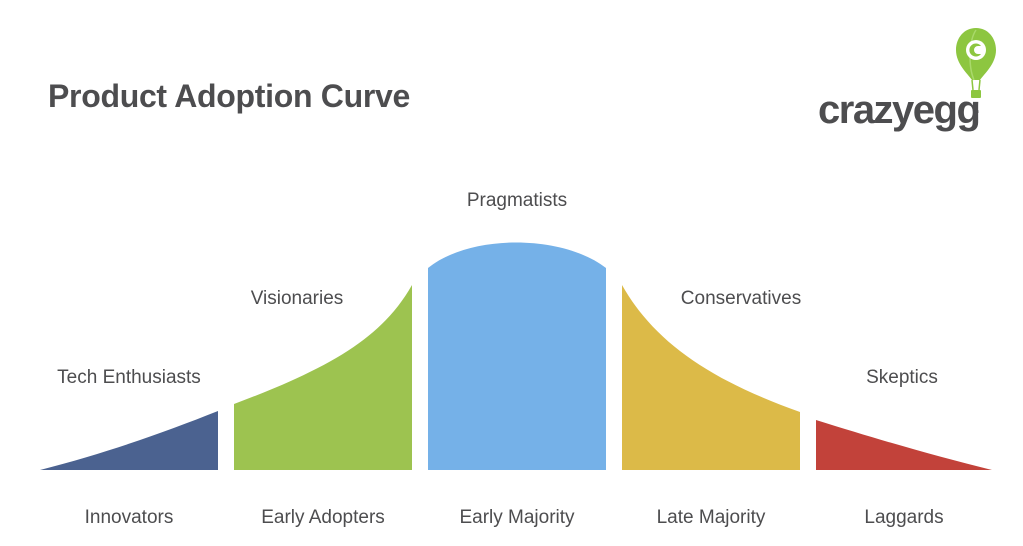 This screenshot has height=546, width=1023. Describe the element at coordinates (909, 81) in the screenshot. I see `crazyegg-logo: crazyegg ™` at that location.